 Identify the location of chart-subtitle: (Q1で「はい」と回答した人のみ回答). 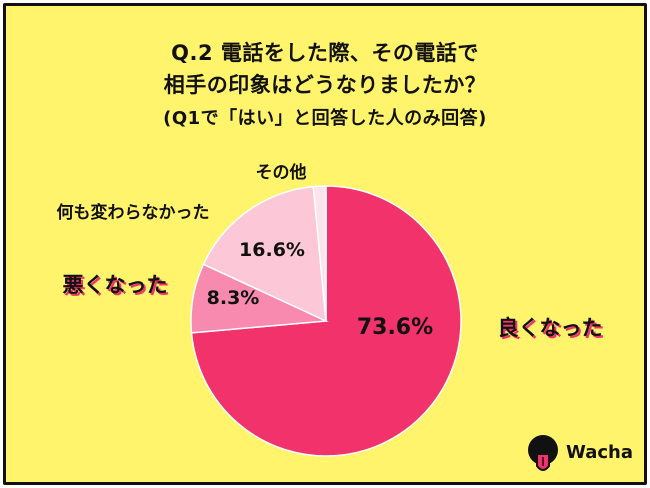
(325, 118).